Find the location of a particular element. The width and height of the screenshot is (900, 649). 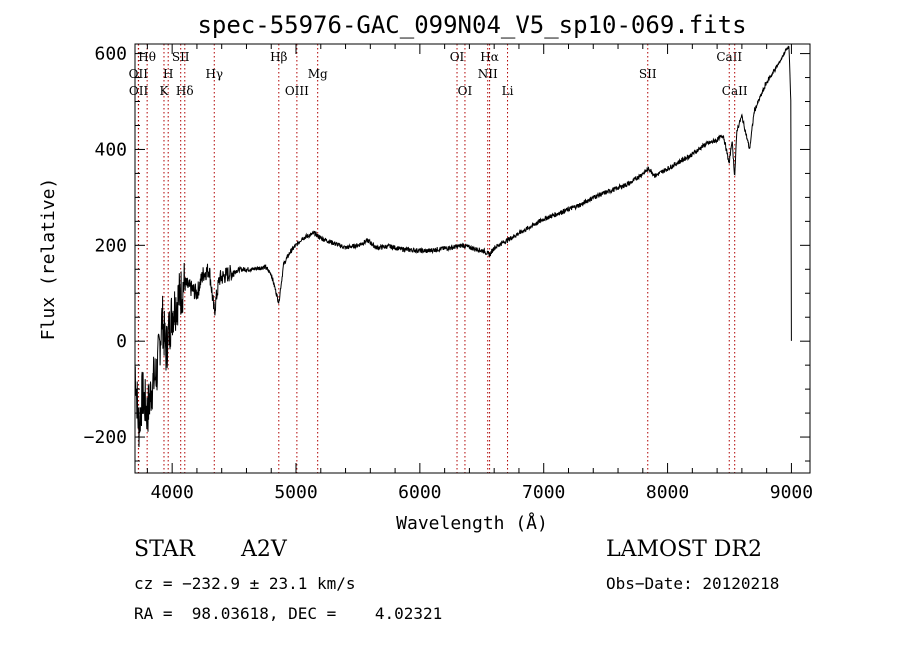

y-tick-label-1: 0 is located at coordinates (121, 341).